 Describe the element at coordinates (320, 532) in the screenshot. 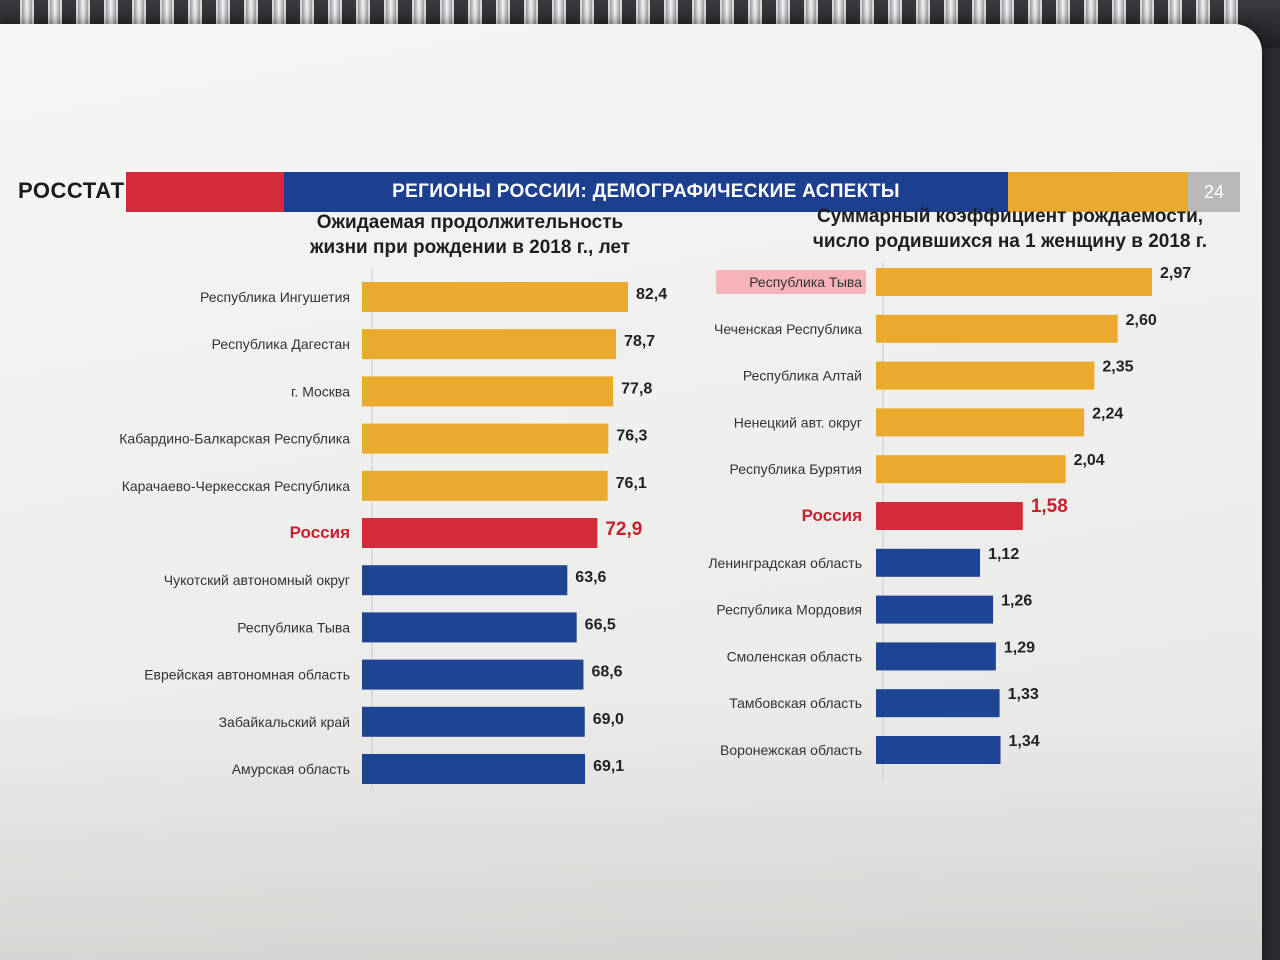

I see `left-chart-category-label: Россия` at that location.